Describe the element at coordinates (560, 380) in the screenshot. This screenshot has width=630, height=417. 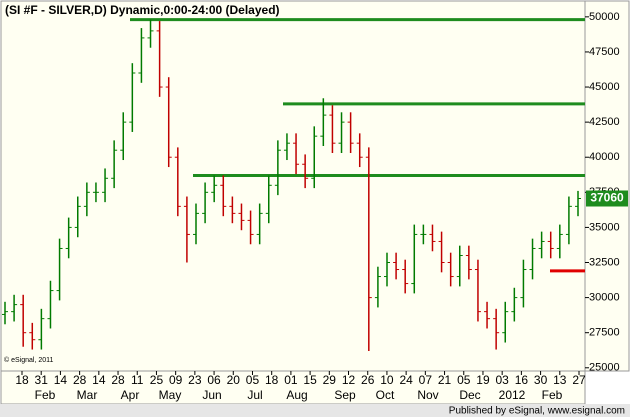
I see `x-day-label: 13` at that location.